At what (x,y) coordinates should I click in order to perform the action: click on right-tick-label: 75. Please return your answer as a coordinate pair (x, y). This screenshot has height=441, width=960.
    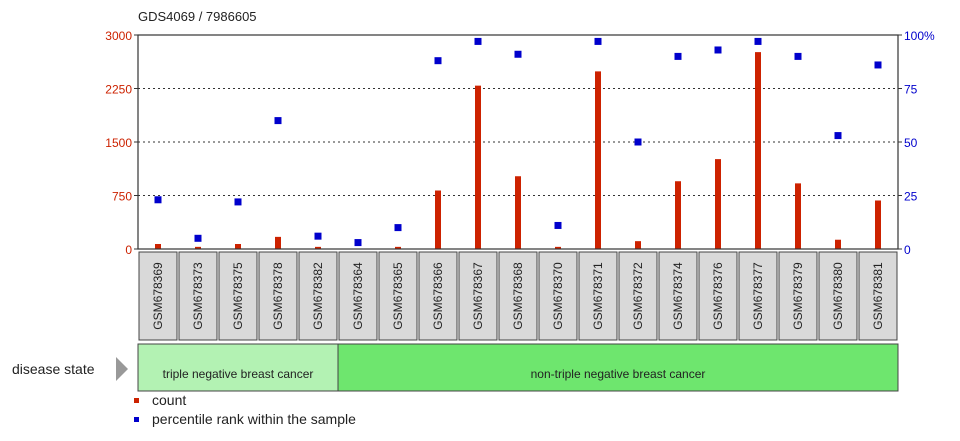
    Looking at the image, I should click on (911, 90).